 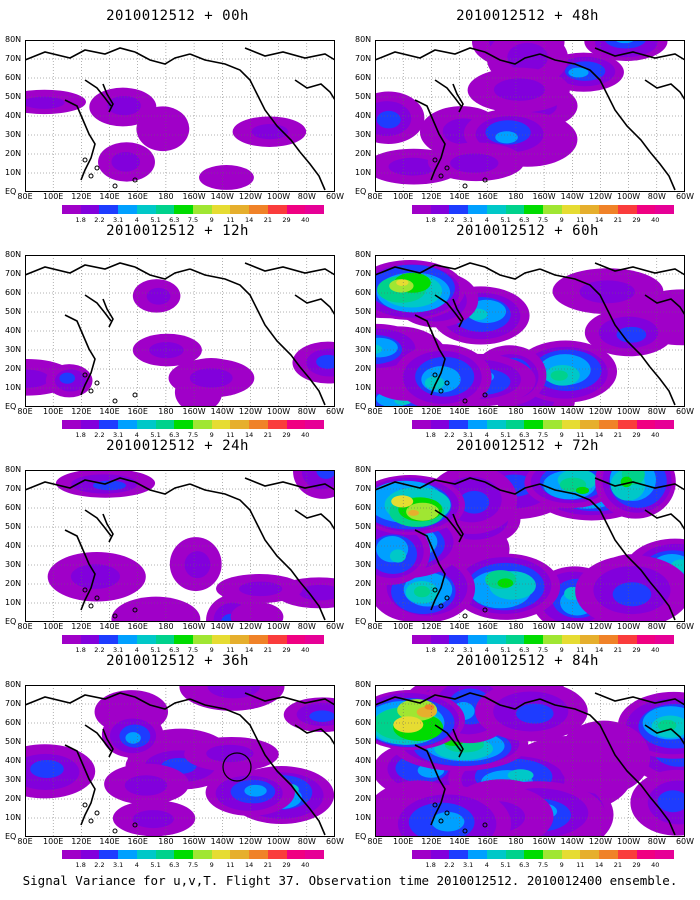 I want to click on lon-tick-label: 80E, so click(x=25, y=626).